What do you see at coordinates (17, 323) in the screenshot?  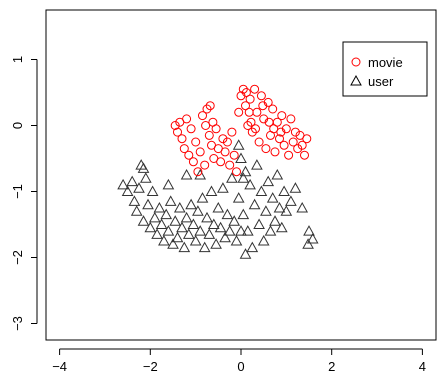 I see `y-tick-label: −3` at bounding box center [17, 323].